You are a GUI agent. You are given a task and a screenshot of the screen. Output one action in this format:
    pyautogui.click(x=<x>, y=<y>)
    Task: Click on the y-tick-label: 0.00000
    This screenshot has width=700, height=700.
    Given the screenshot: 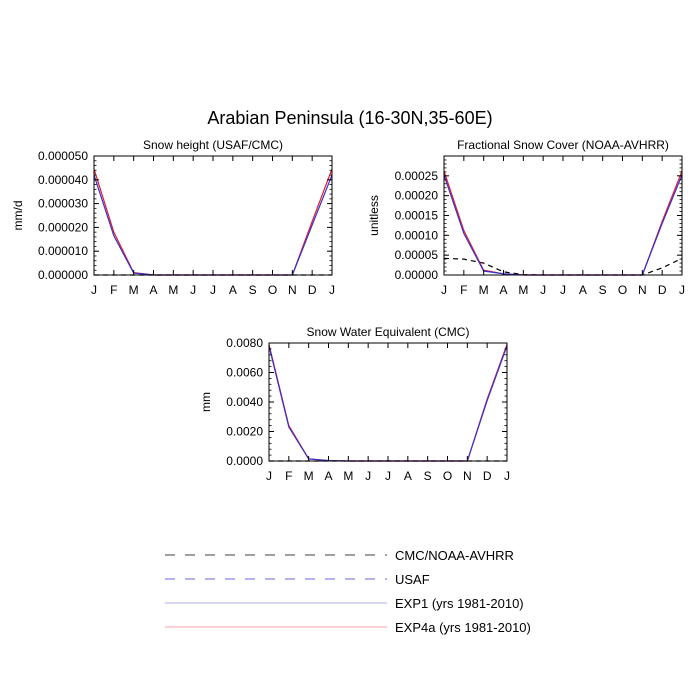 What is the action you would take?
    pyautogui.click(x=417, y=275)
    